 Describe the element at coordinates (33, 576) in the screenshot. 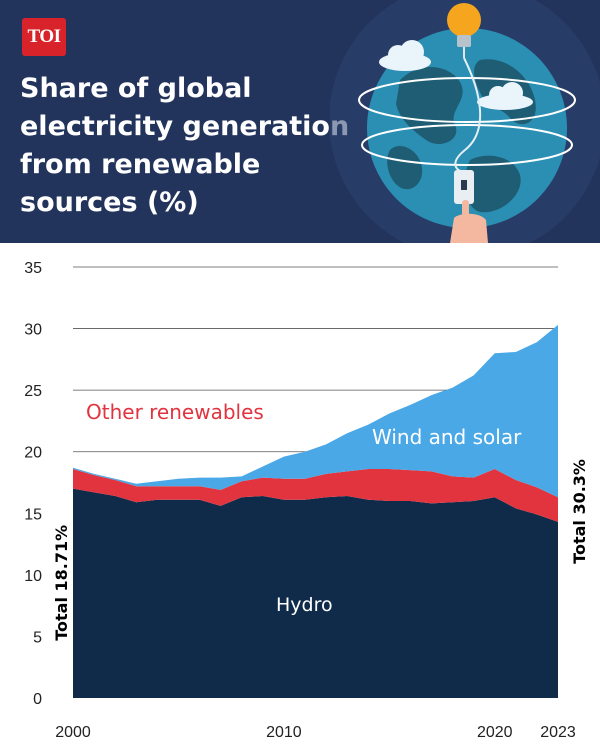

I see `y-tick-label: 10` at that location.